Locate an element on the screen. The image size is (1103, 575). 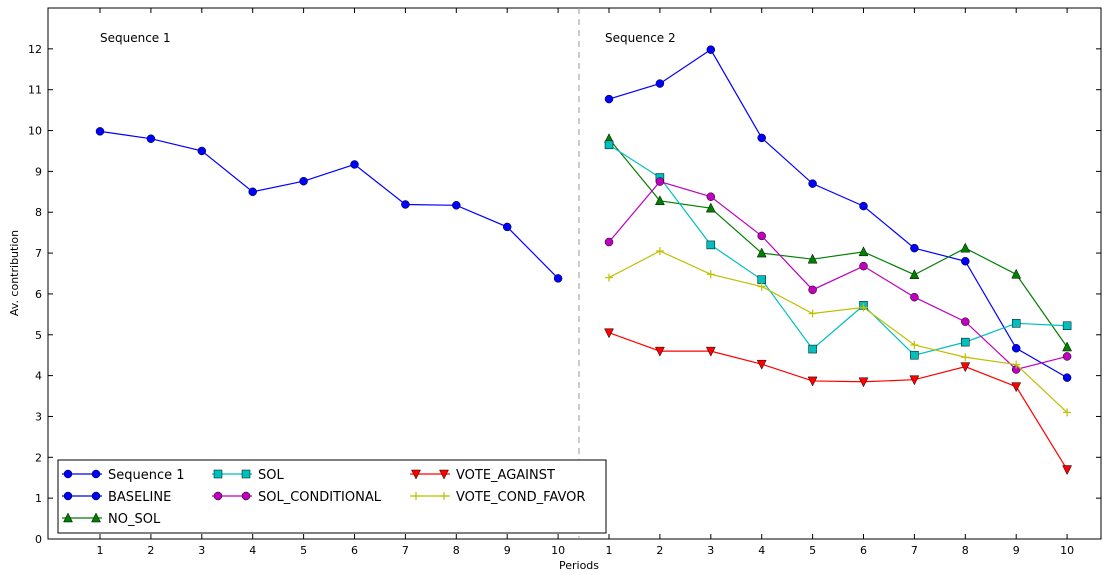
legend-item-vote-against: VOTE_AGAINST is located at coordinates (482, 475).